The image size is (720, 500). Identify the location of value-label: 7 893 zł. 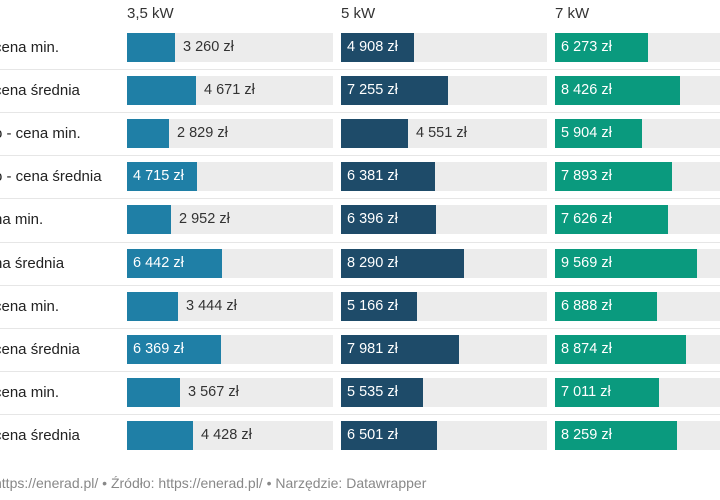
(586, 176).